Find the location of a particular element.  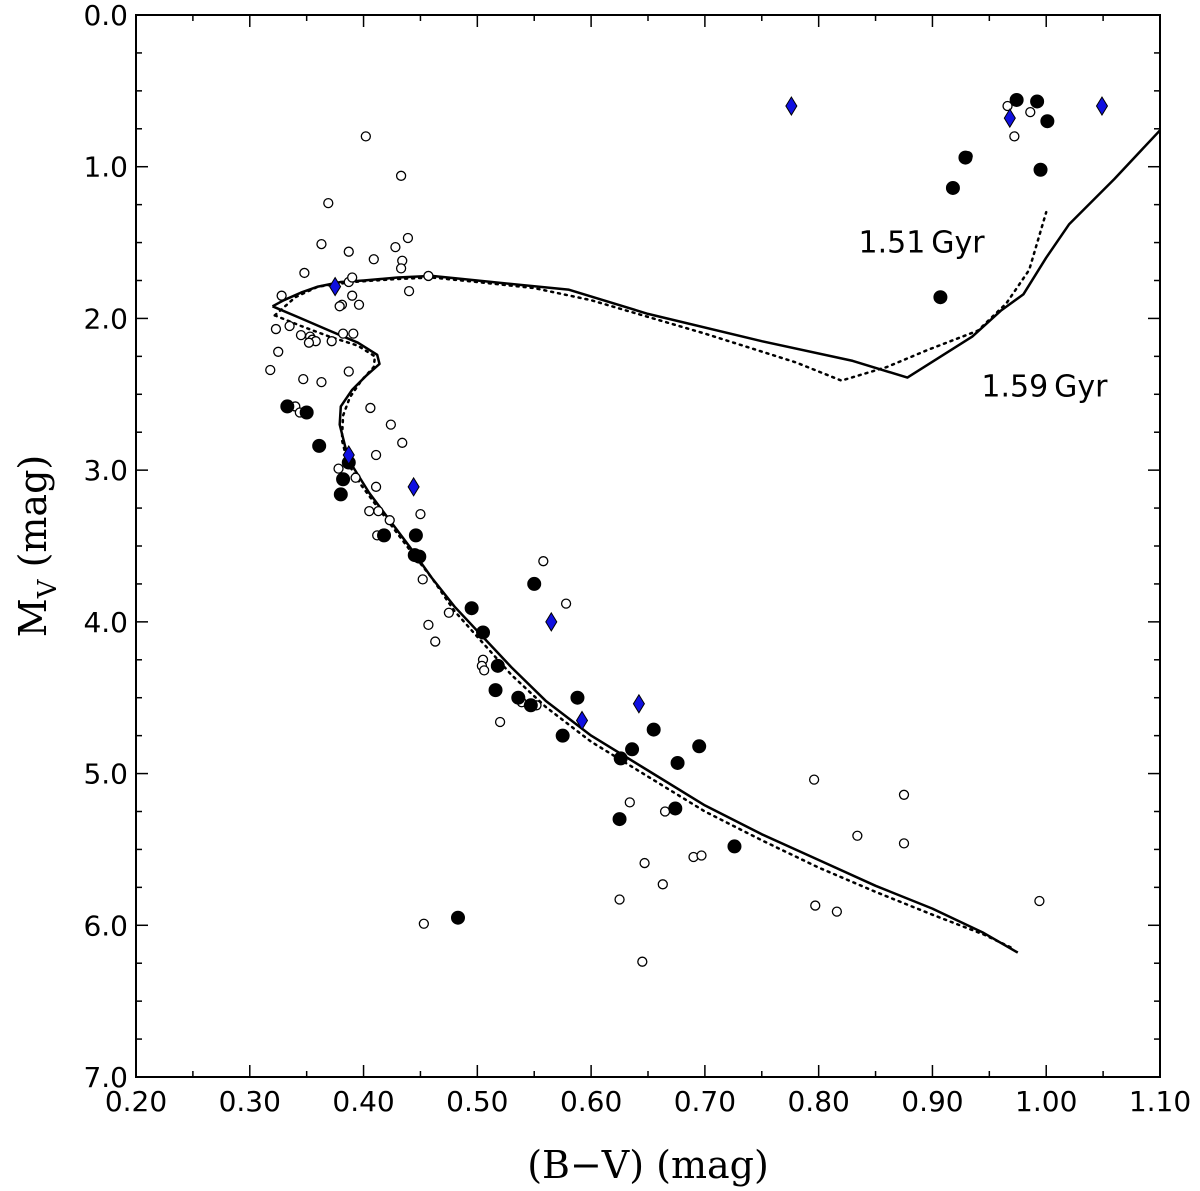

isochrone-age-label: 1.51 Gyr is located at coordinates (921, 243).